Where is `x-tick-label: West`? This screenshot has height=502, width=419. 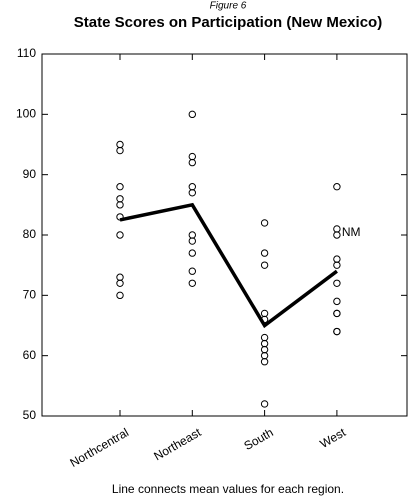
x-tick-label: West is located at coordinates (332, 438).